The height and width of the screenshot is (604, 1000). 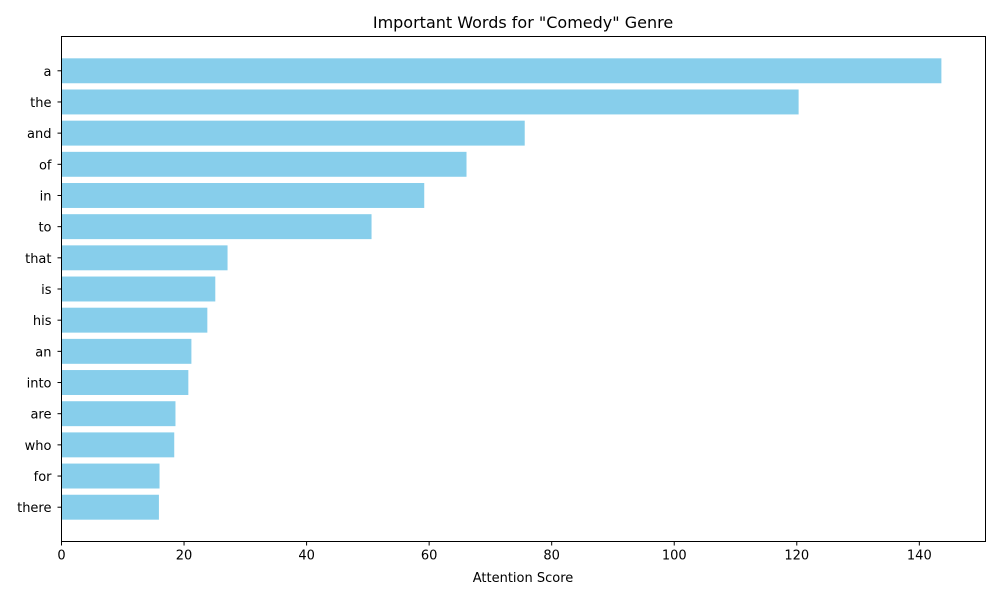 I want to click on chart-title: Important Words for "Comedy" Genre, so click(x=523, y=22).